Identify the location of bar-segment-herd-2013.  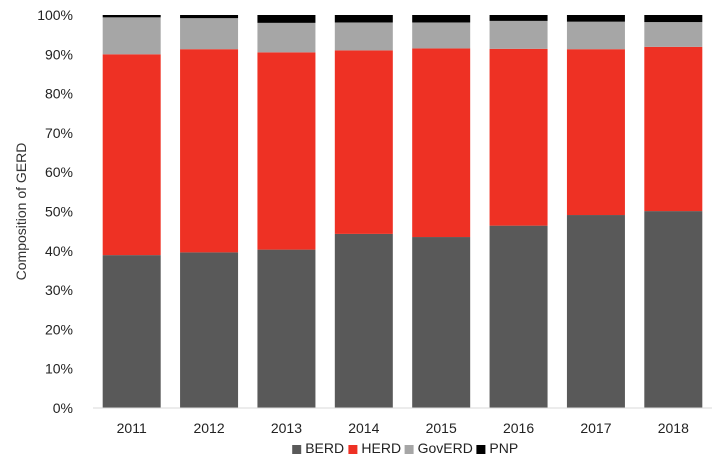
(286, 151).